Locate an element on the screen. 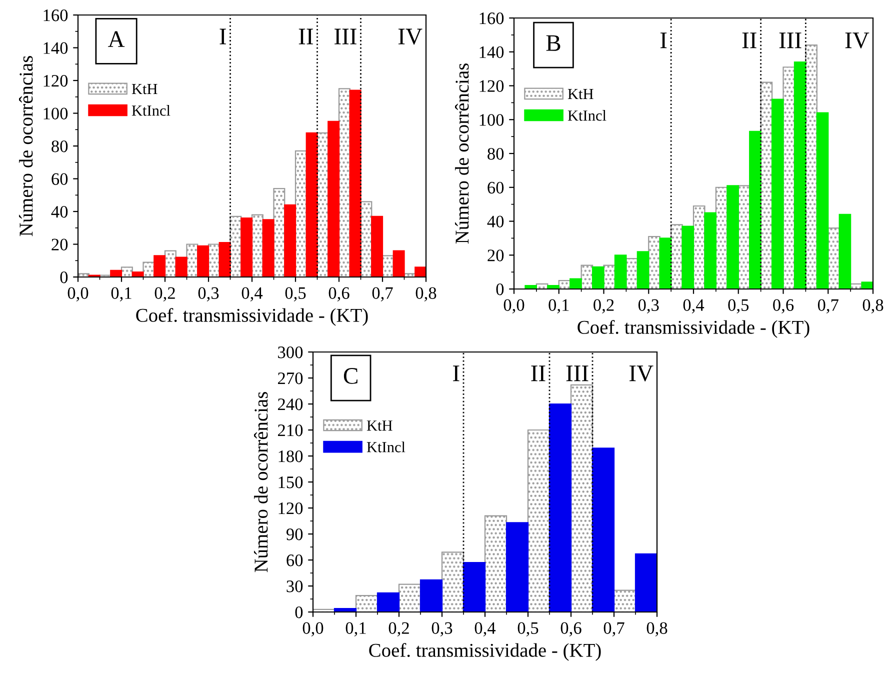 This screenshot has width=886, height=673. y-tick-label: 210 is located at coordinates (290, 430).